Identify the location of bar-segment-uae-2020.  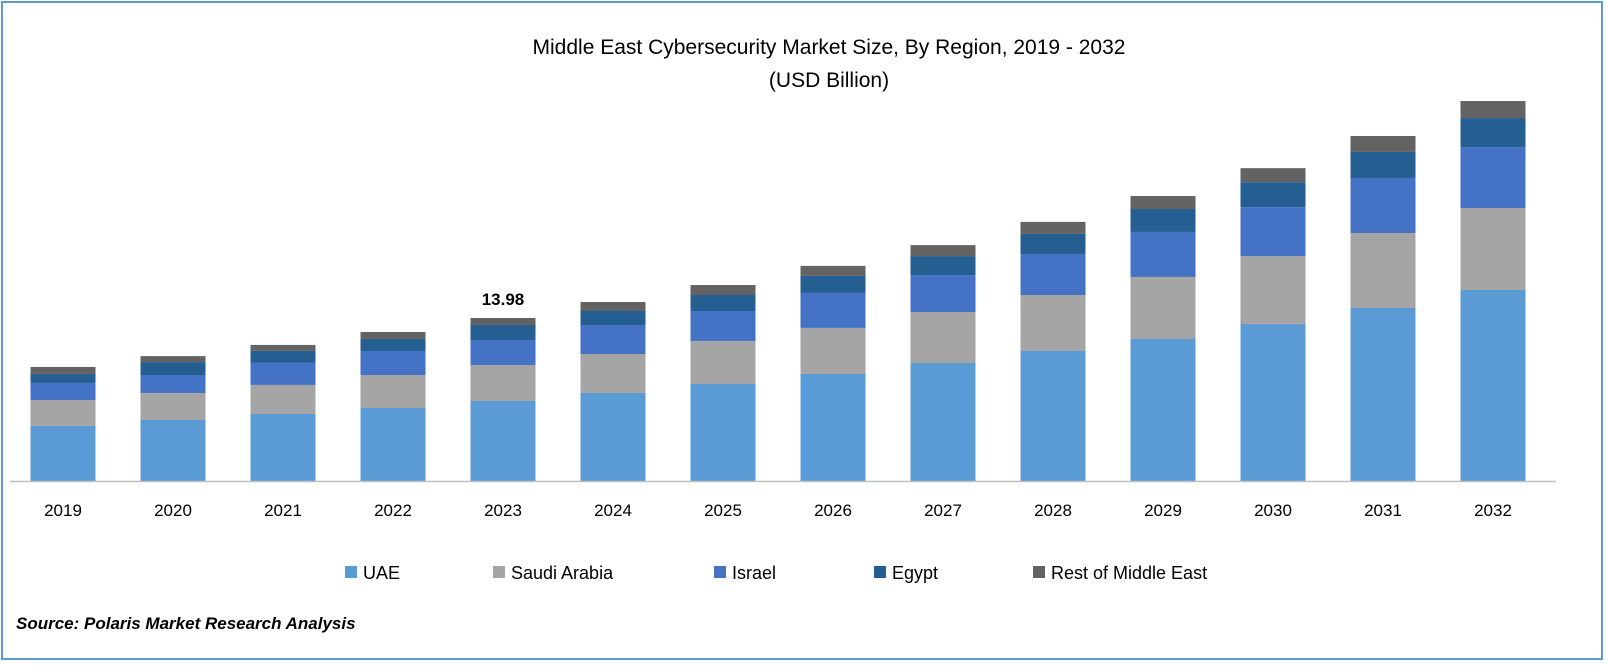
(173, 450).